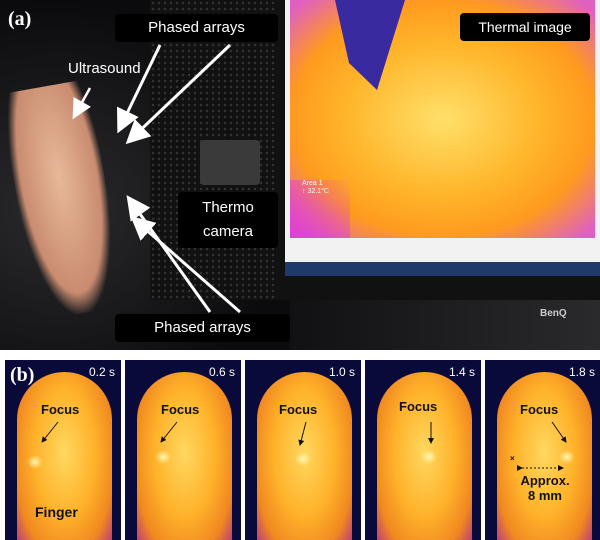  Describe the element at coordinates (341, 372) in the screenshot. I see `frame-time: 1.0 s` at that location.